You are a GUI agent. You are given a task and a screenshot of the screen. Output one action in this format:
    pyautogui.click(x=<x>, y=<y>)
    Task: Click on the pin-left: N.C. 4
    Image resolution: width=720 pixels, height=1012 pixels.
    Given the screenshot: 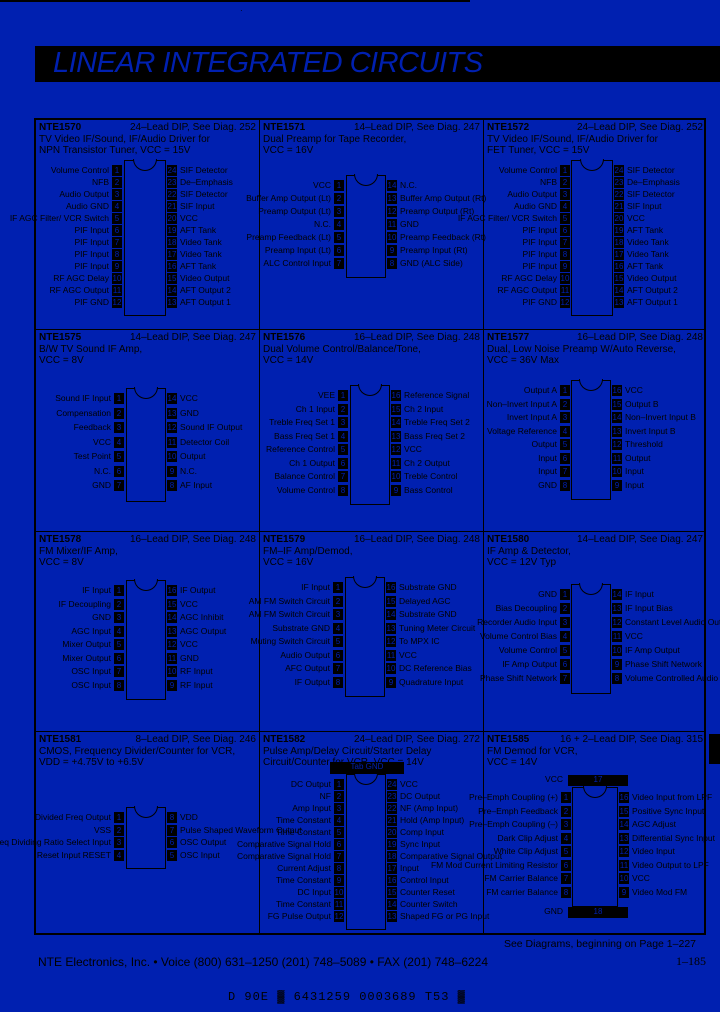 What is the action you would take?
    pyautogui.click(x=329, y=224)
    